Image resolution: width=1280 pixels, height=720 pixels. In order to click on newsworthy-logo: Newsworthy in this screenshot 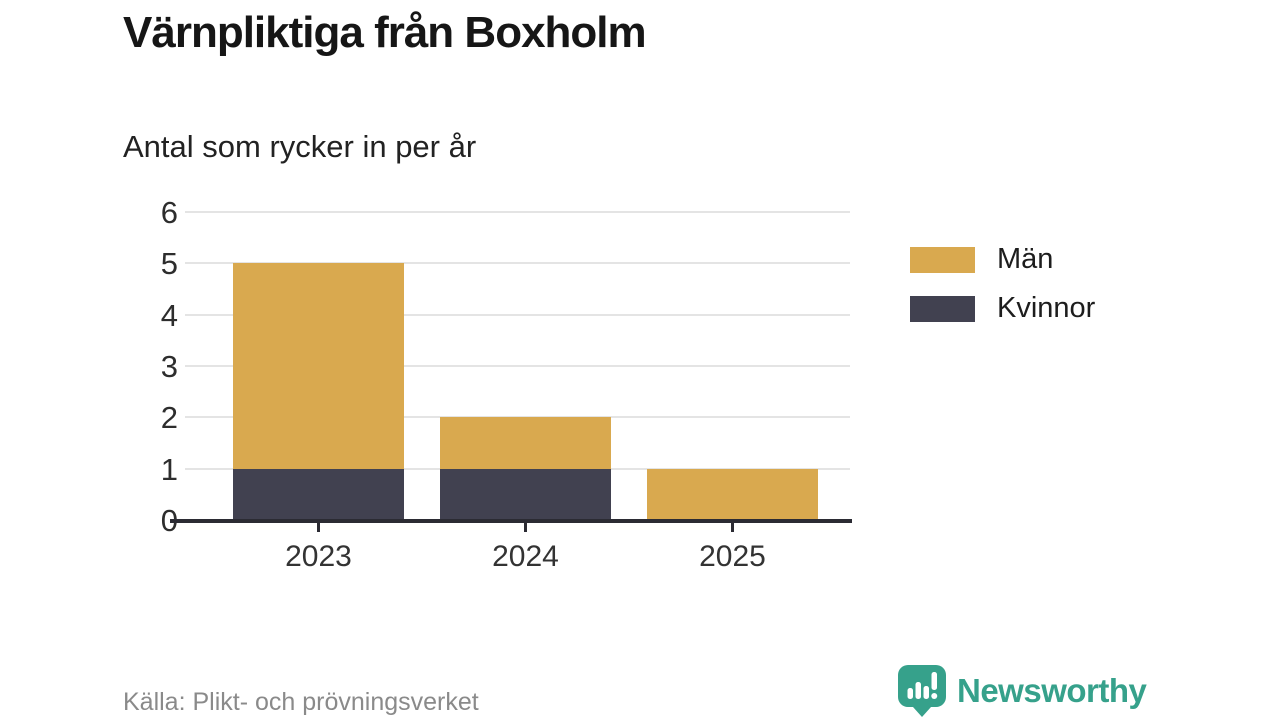, I will do `click(1022, 691)`.